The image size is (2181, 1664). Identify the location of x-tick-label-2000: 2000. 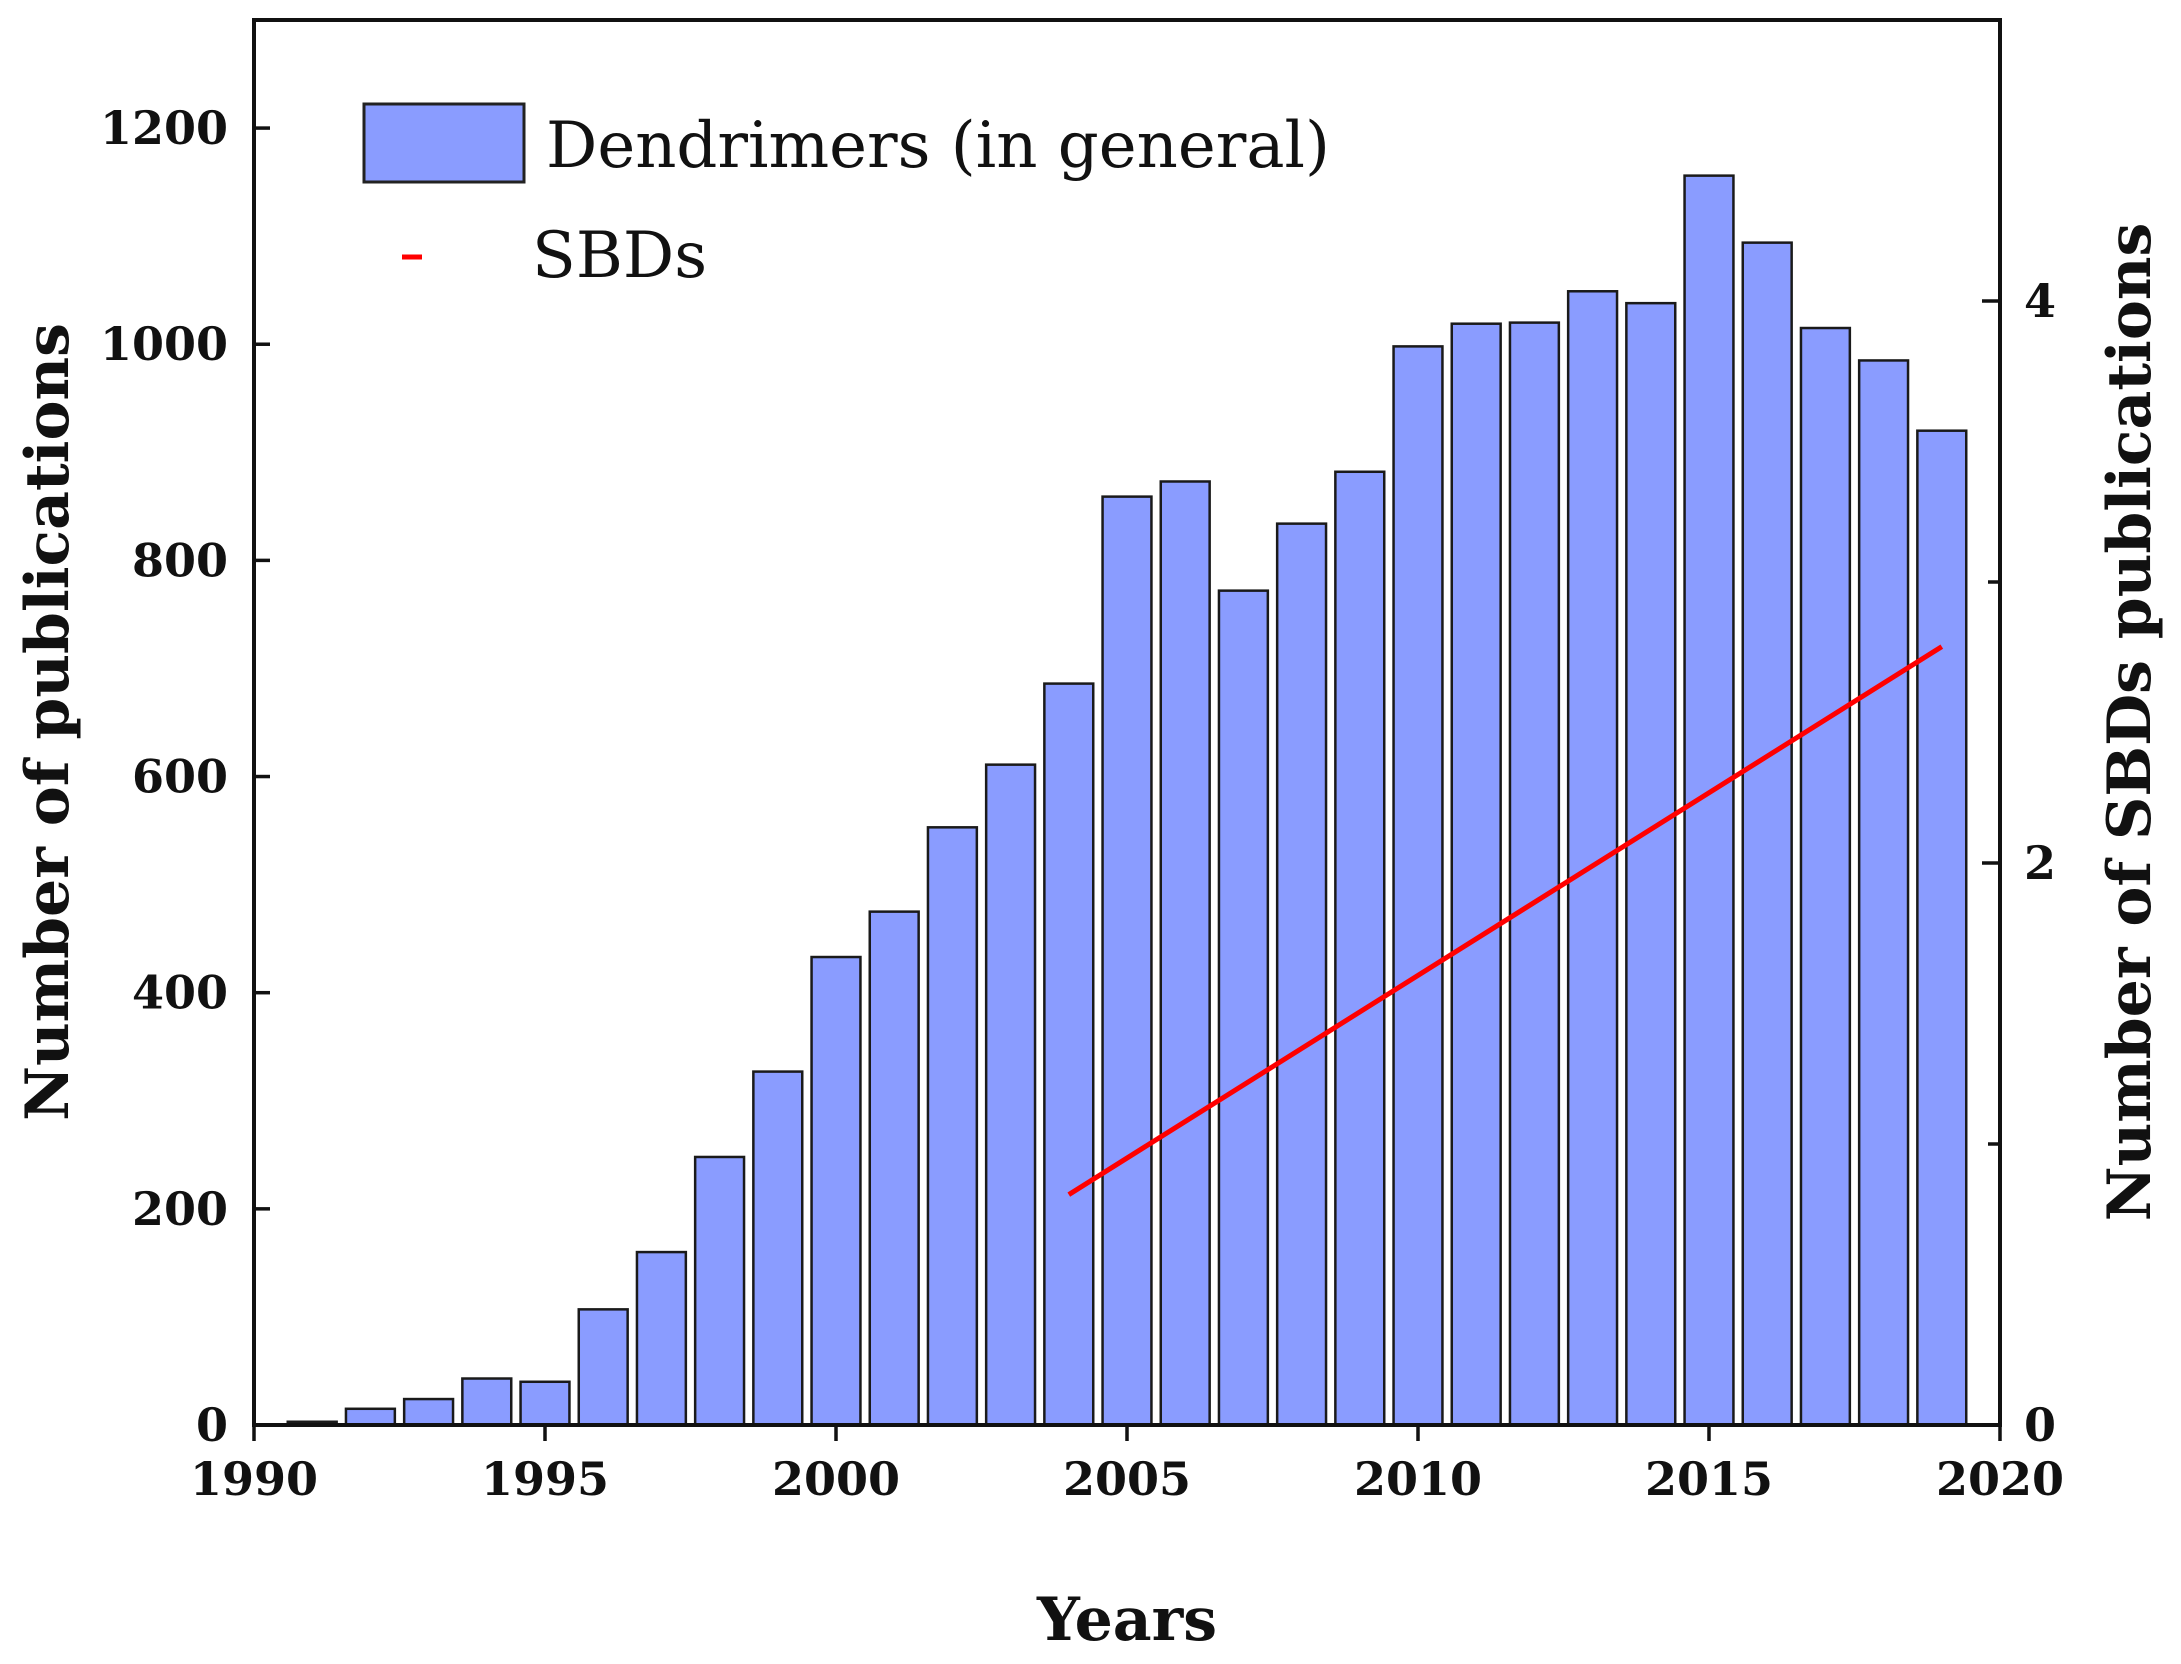
(836, 1479).